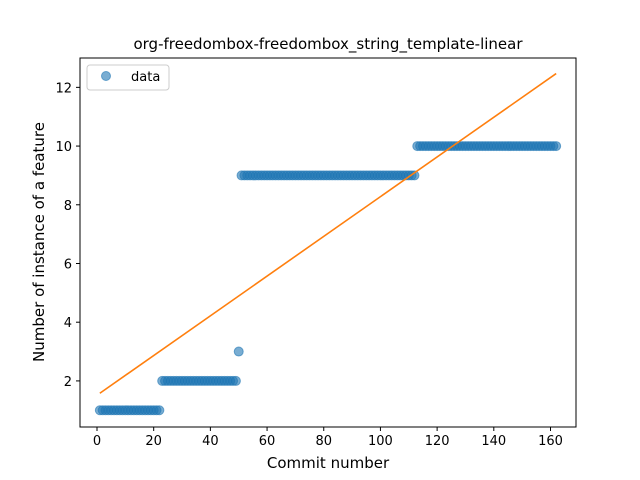 This screenshot has height=480, width=640. Describe the element at coordinates (145, 77) in the screenshot. I see `legend-label-data: data` at that location.